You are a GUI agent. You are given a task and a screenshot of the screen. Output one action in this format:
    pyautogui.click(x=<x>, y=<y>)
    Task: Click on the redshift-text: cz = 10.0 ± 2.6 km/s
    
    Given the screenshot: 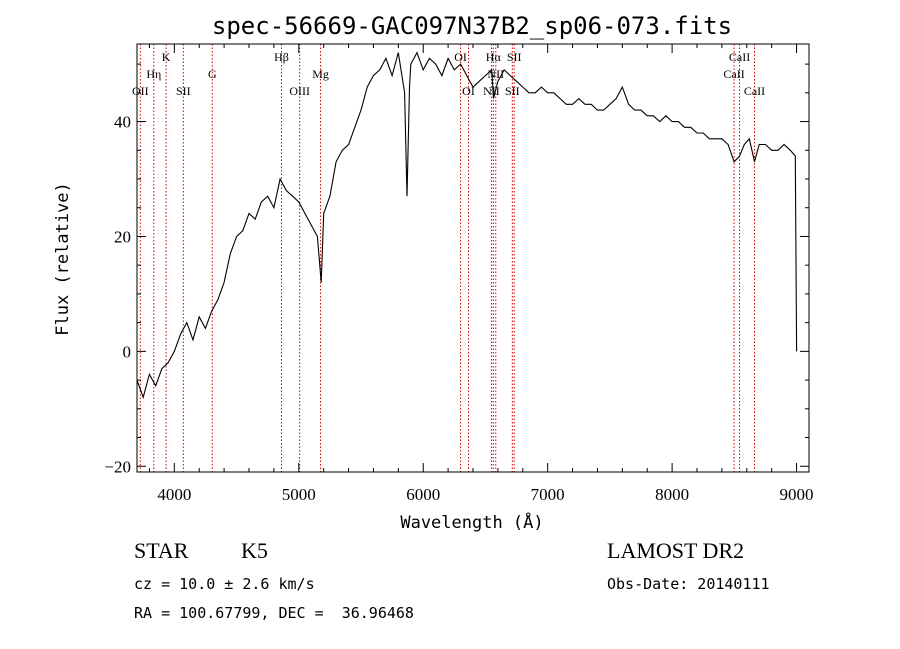 What is the action you would take?
    pyautogui.click(x=224, y=584)
    